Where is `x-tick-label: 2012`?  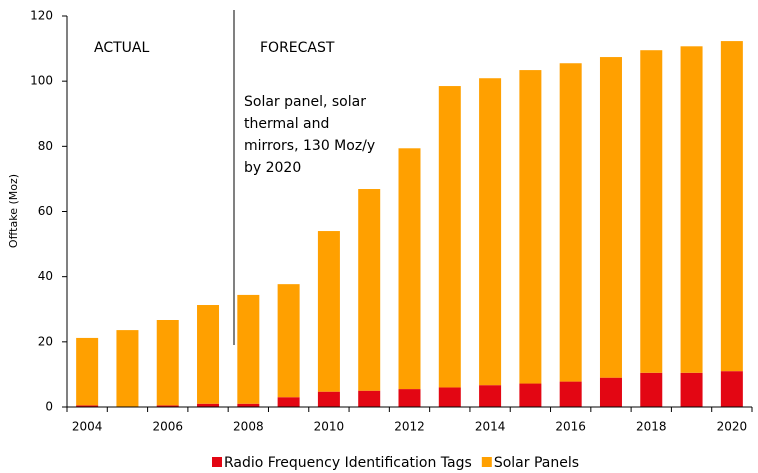 x-tick-label: 2012 is located at coordinates (409, 427).